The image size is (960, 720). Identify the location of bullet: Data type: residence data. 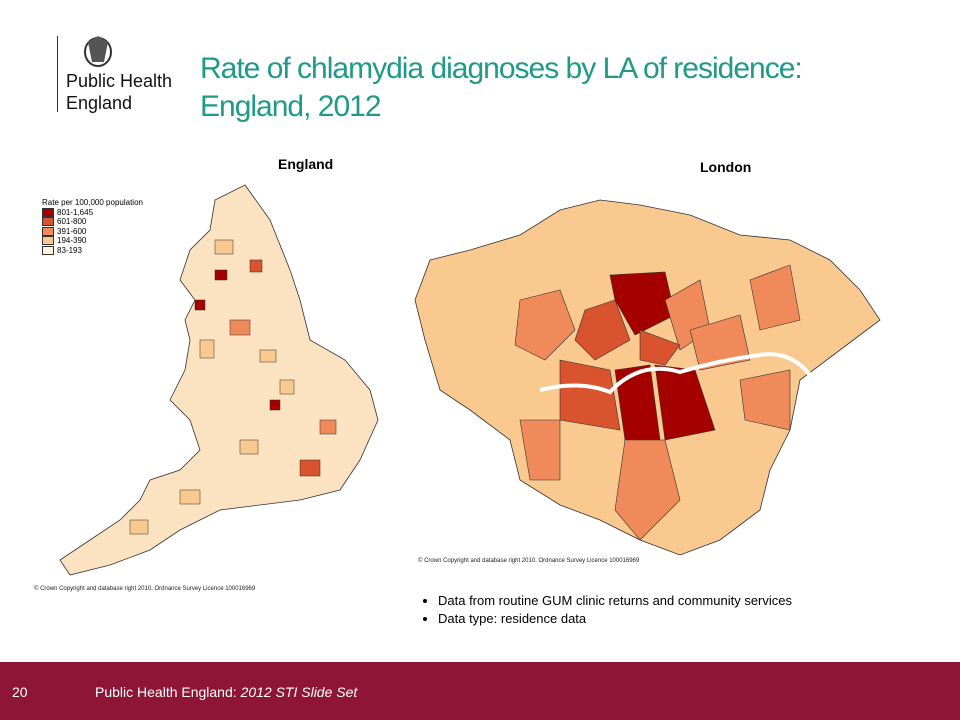
(615, 619).